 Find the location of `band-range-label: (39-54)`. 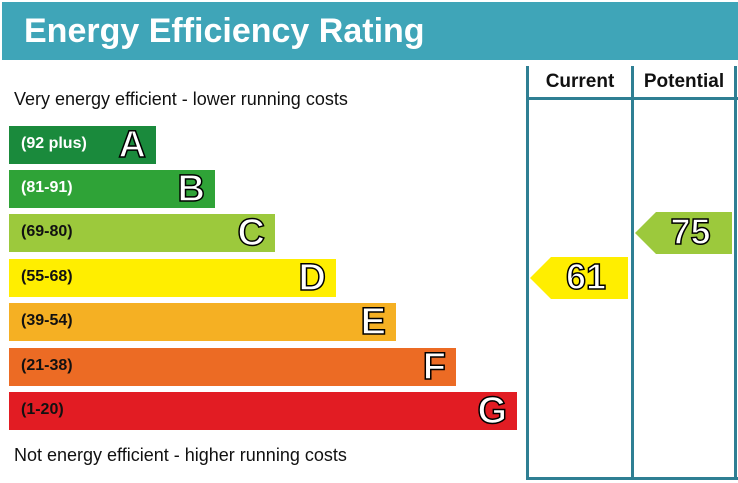

band-range-label: (39-54) is located at coordinates (47, 320).